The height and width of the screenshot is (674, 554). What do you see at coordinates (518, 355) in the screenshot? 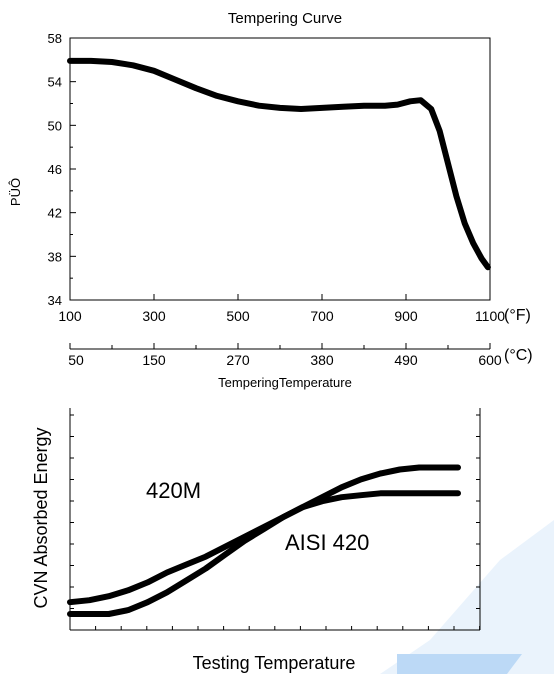
I see `celsius-unit: (°C)` at bounding box center [518, 355].